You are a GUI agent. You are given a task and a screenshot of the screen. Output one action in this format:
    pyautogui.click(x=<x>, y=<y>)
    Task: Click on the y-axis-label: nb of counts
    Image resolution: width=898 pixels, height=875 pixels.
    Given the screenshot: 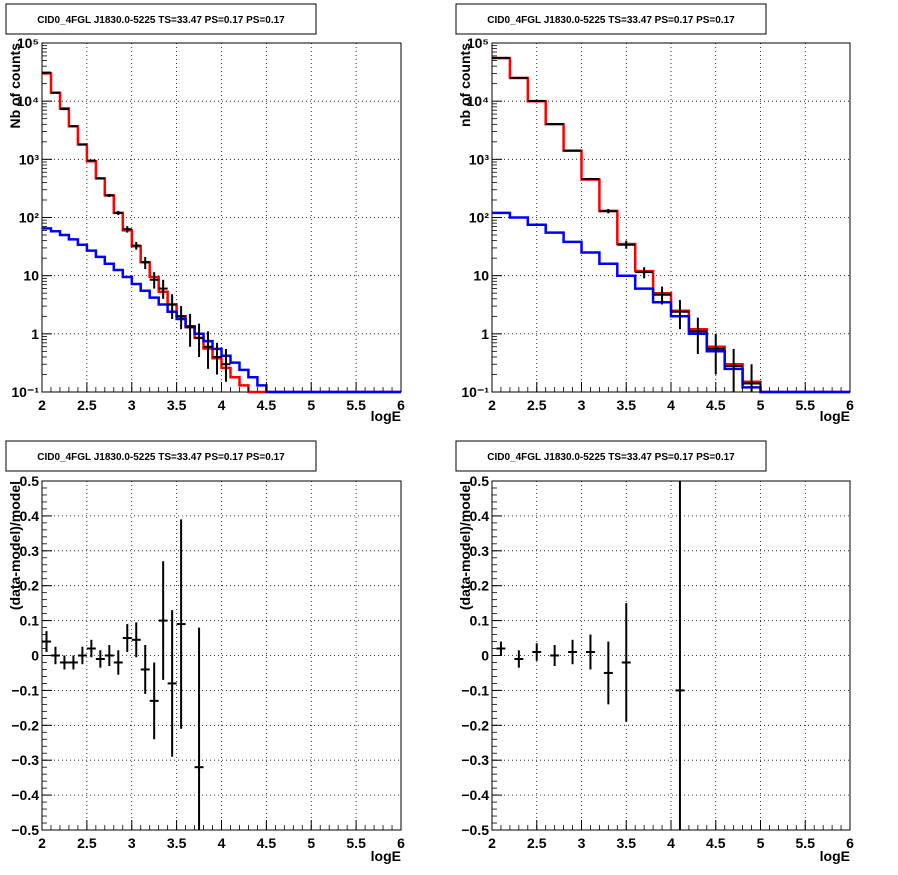 What is the action you would take?
    pyautogui.click(x=465, y=85)
    